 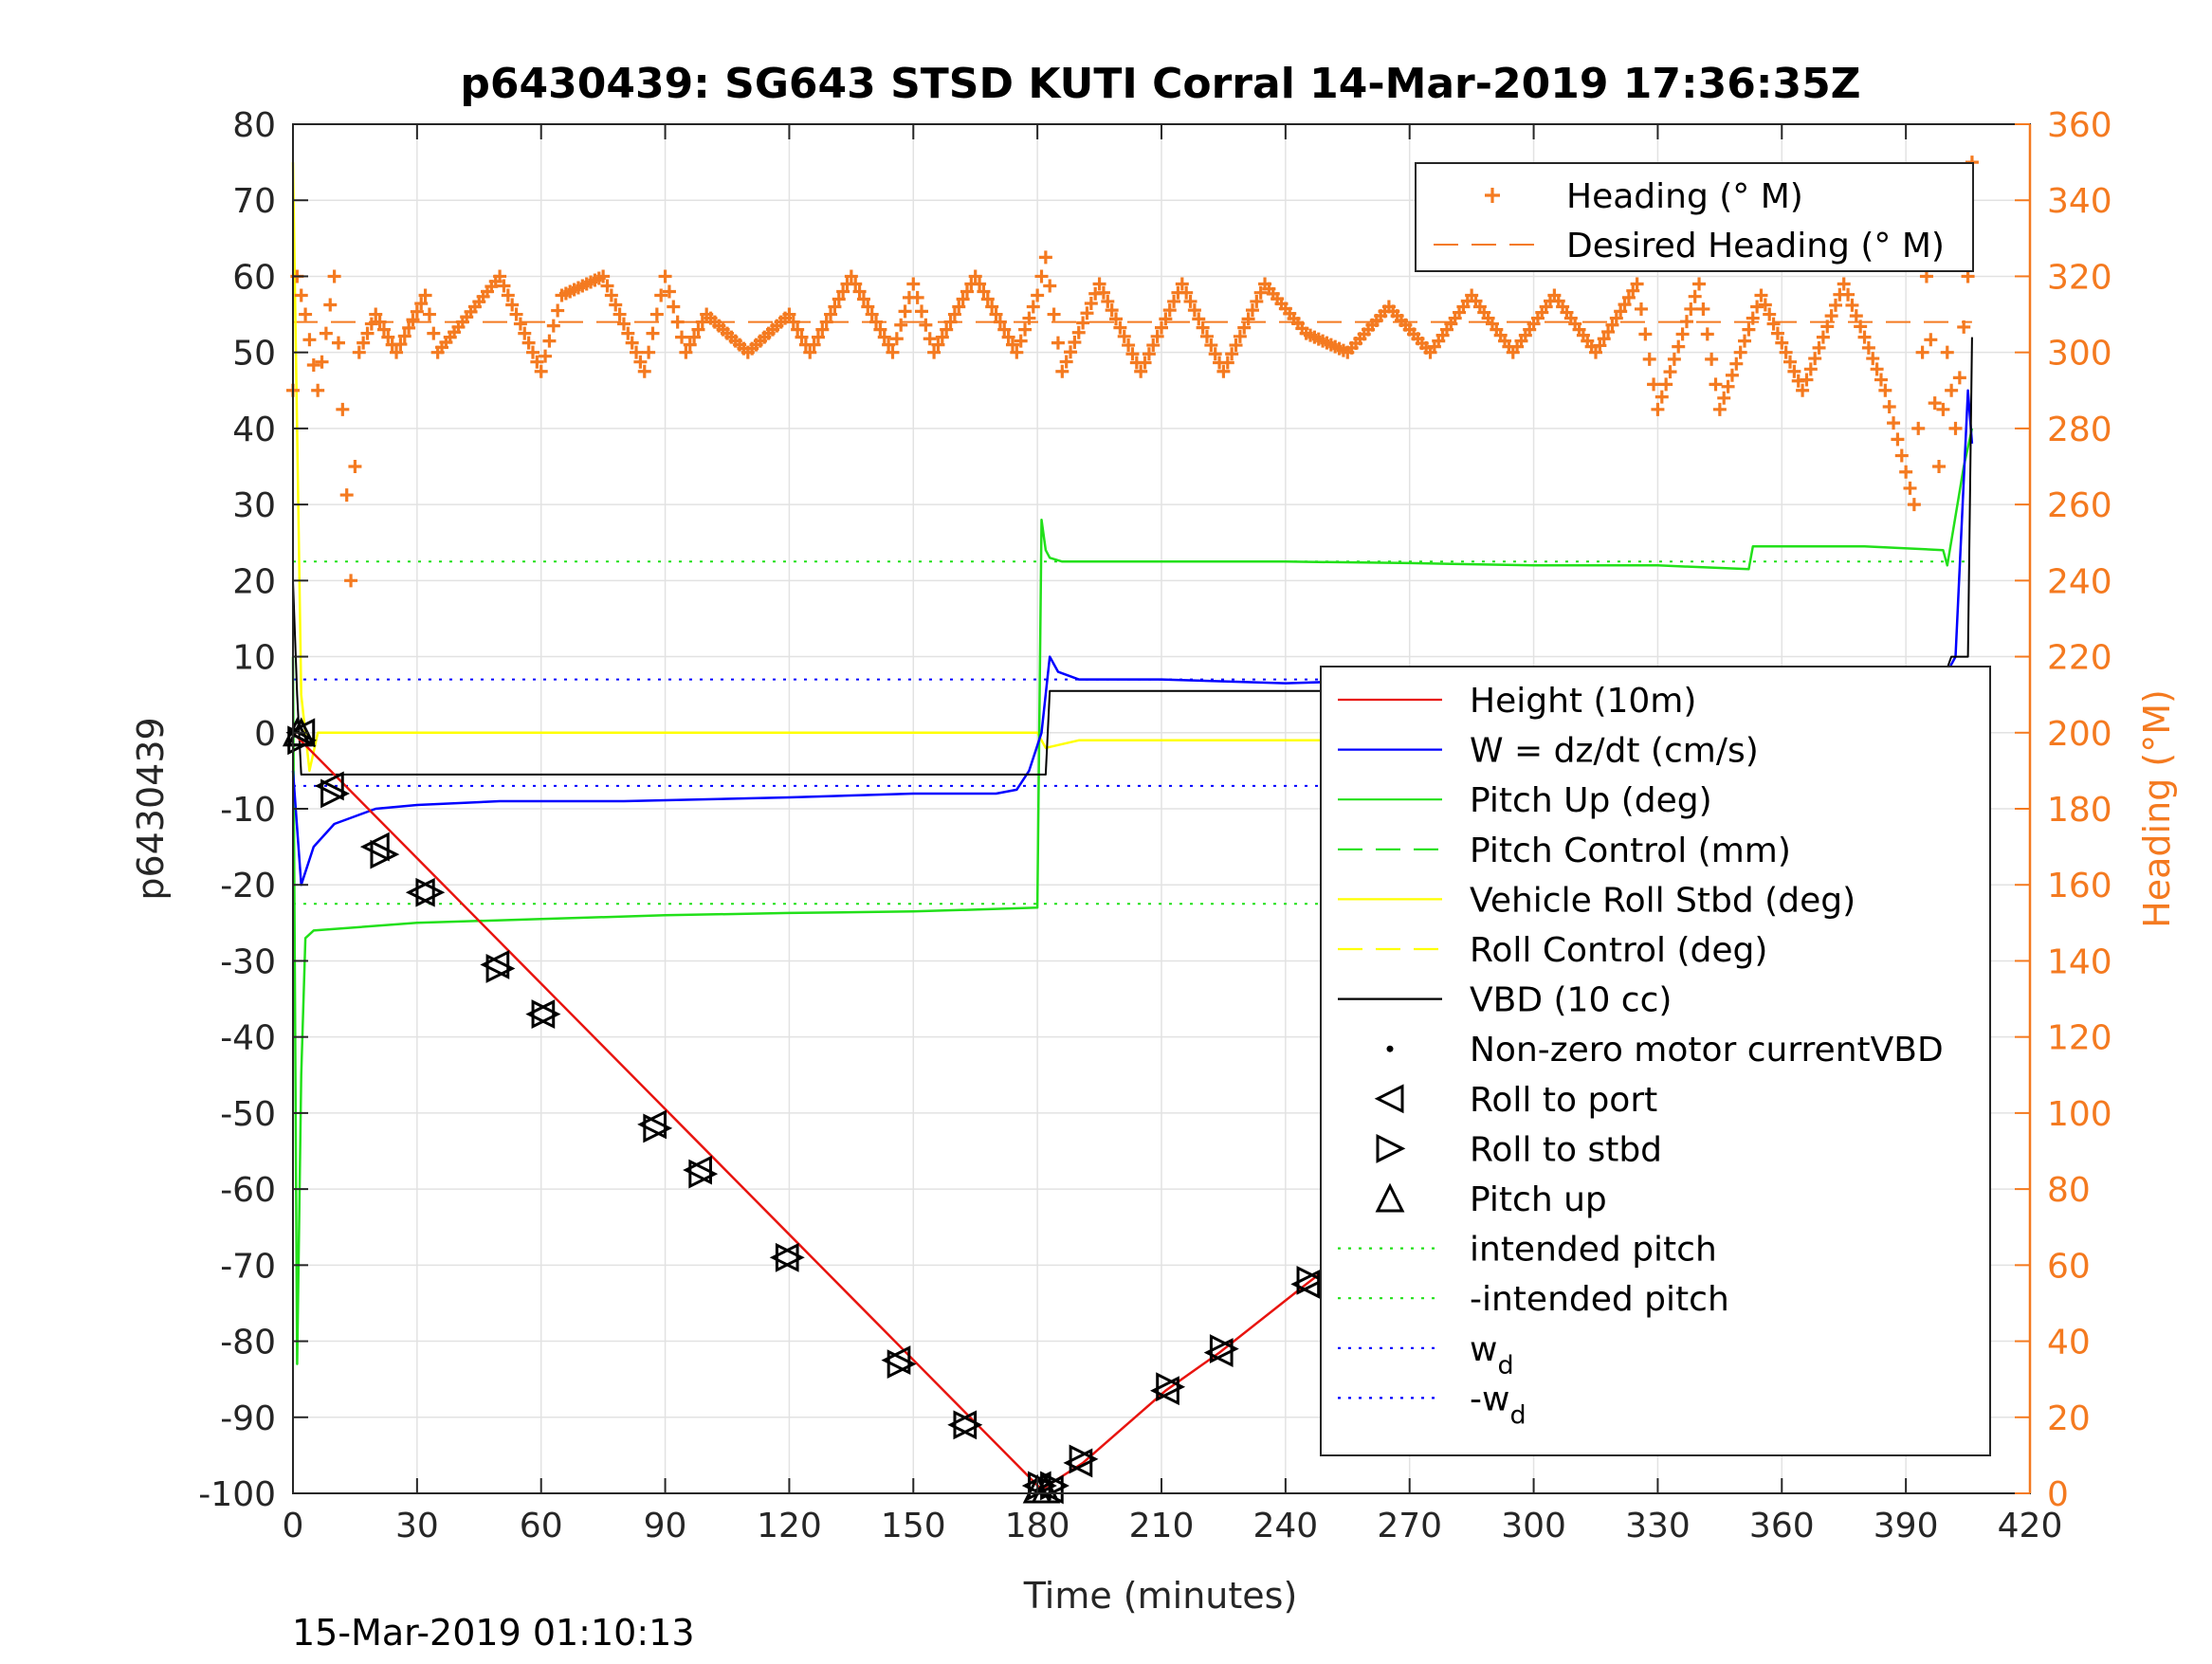 What do you see at coordinates (1906, 1526) in the screenshot?
I see `x-tick-label: 390` at bounding box center [1906, 1526].